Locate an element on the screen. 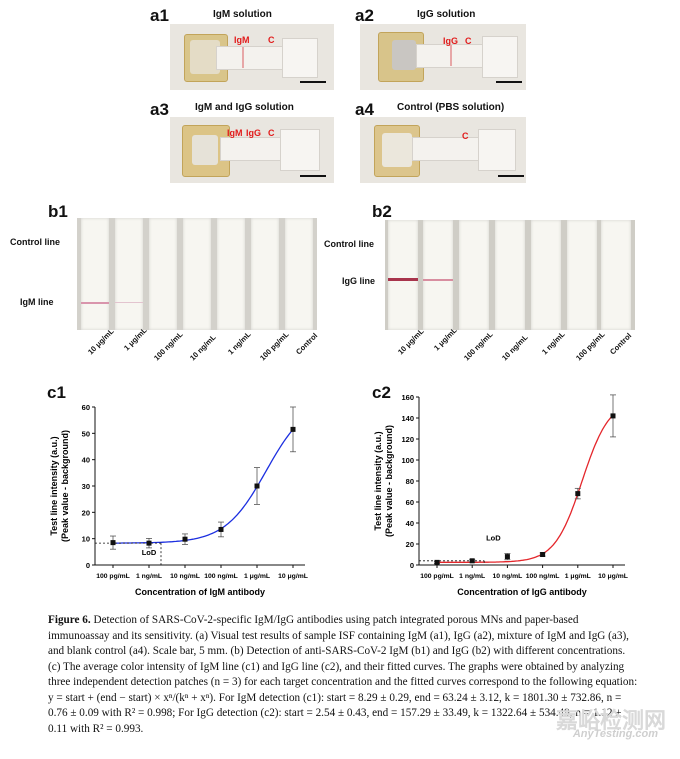  y-tick-label: 120 is located at coordinates (407, 439).